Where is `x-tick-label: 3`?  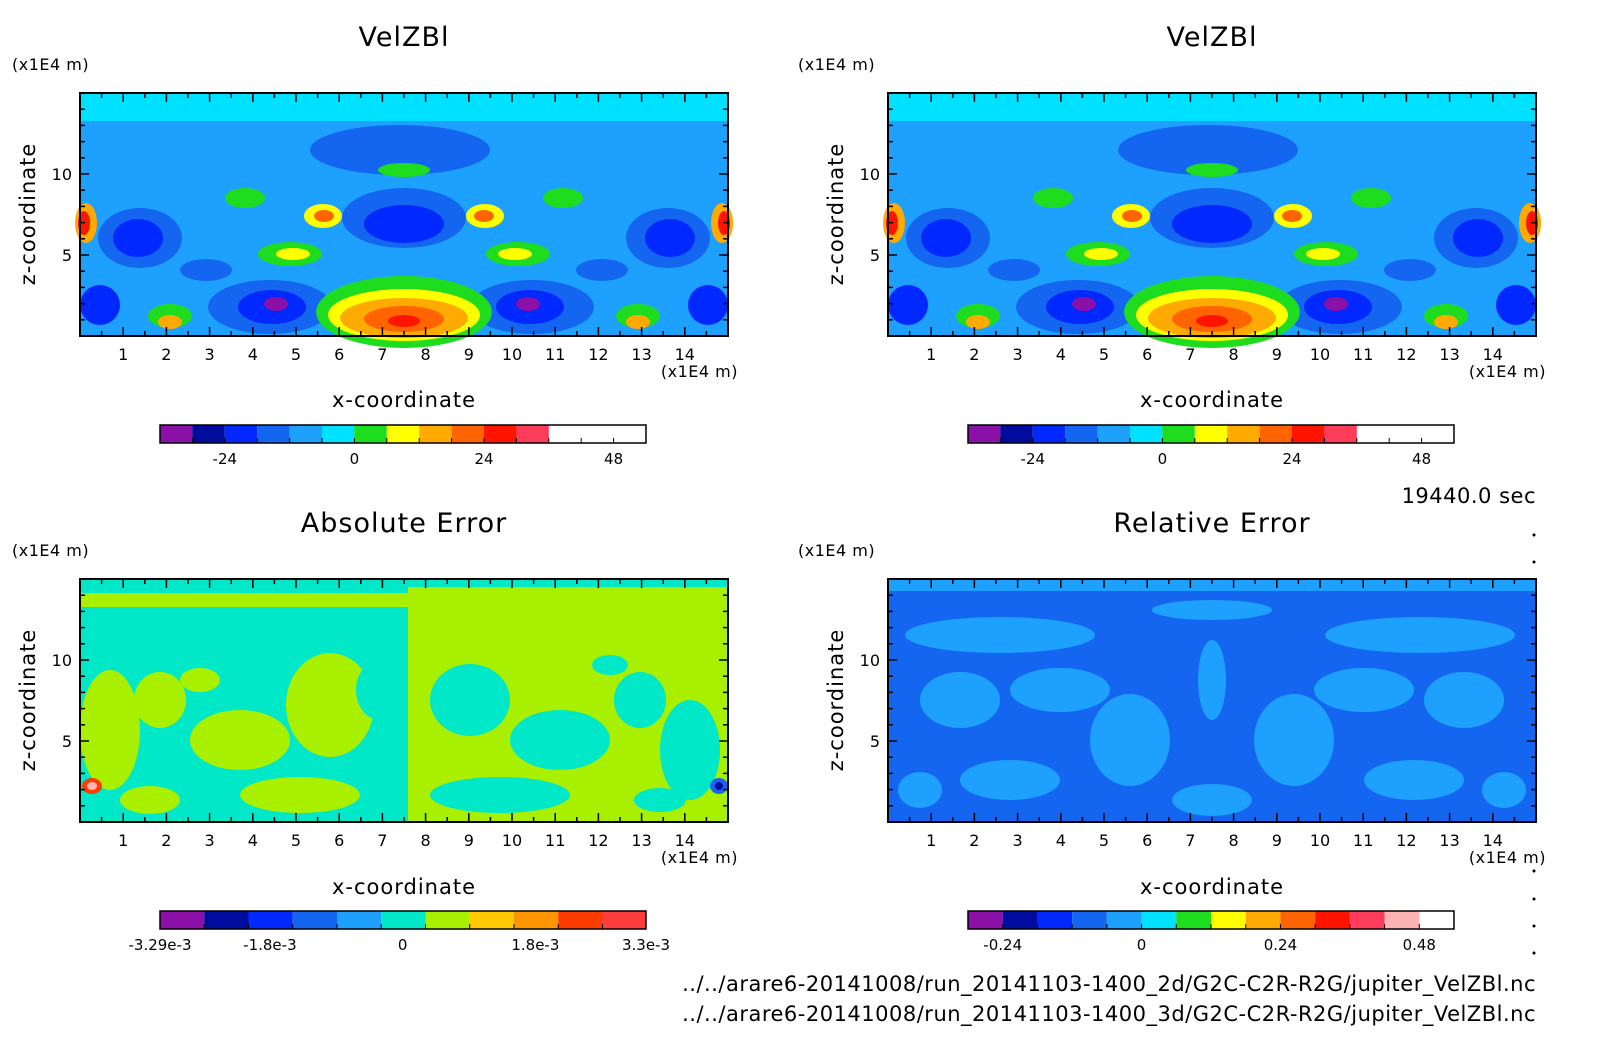
x-tick-label: 3 is located at coordinates (1018, 840).